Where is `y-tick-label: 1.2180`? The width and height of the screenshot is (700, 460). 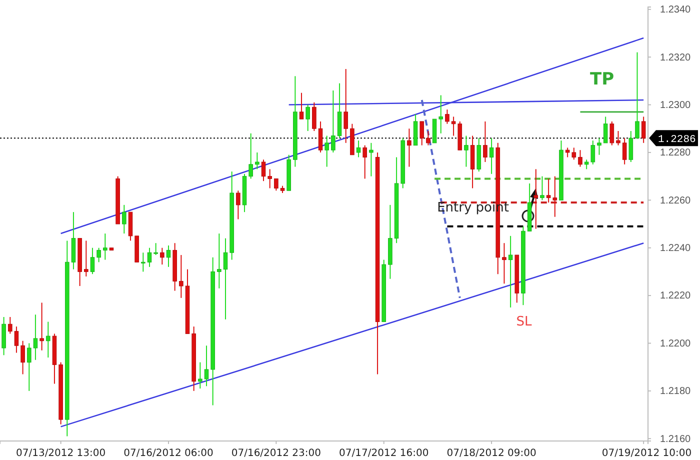
y-tick-label: 1.2180 is located at coordinates (676, 392).